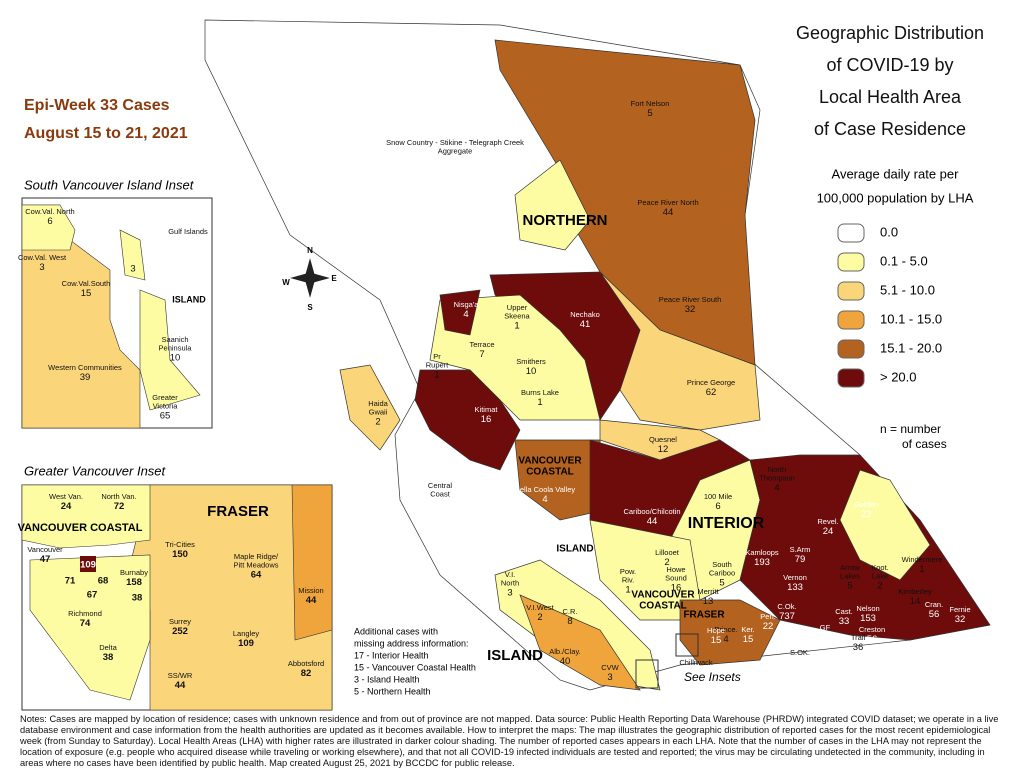  Describe the element at coordinates (517, 307) in the screenshot. I see `area-name: Upper` at that location.